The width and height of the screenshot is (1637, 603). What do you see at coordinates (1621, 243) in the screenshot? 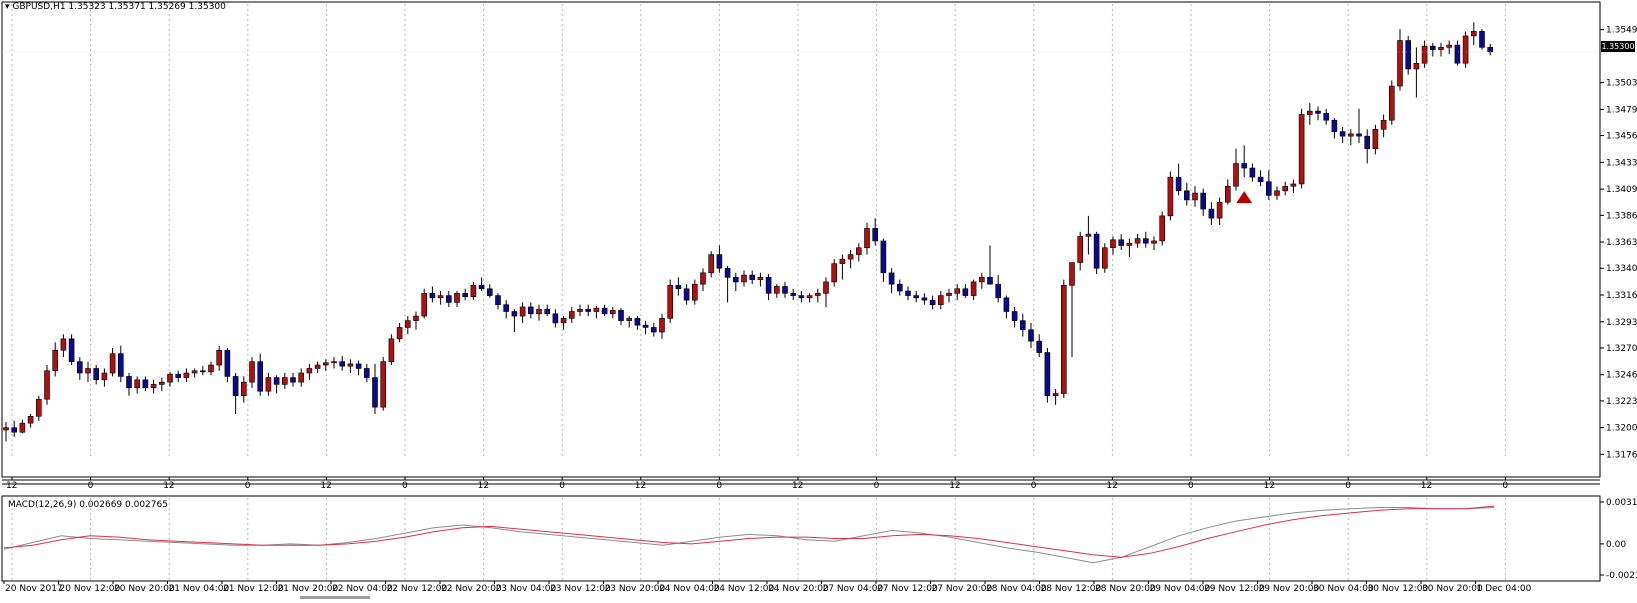
I see `price-axis-label: 1.33630` at bounding box center [1621, 243].